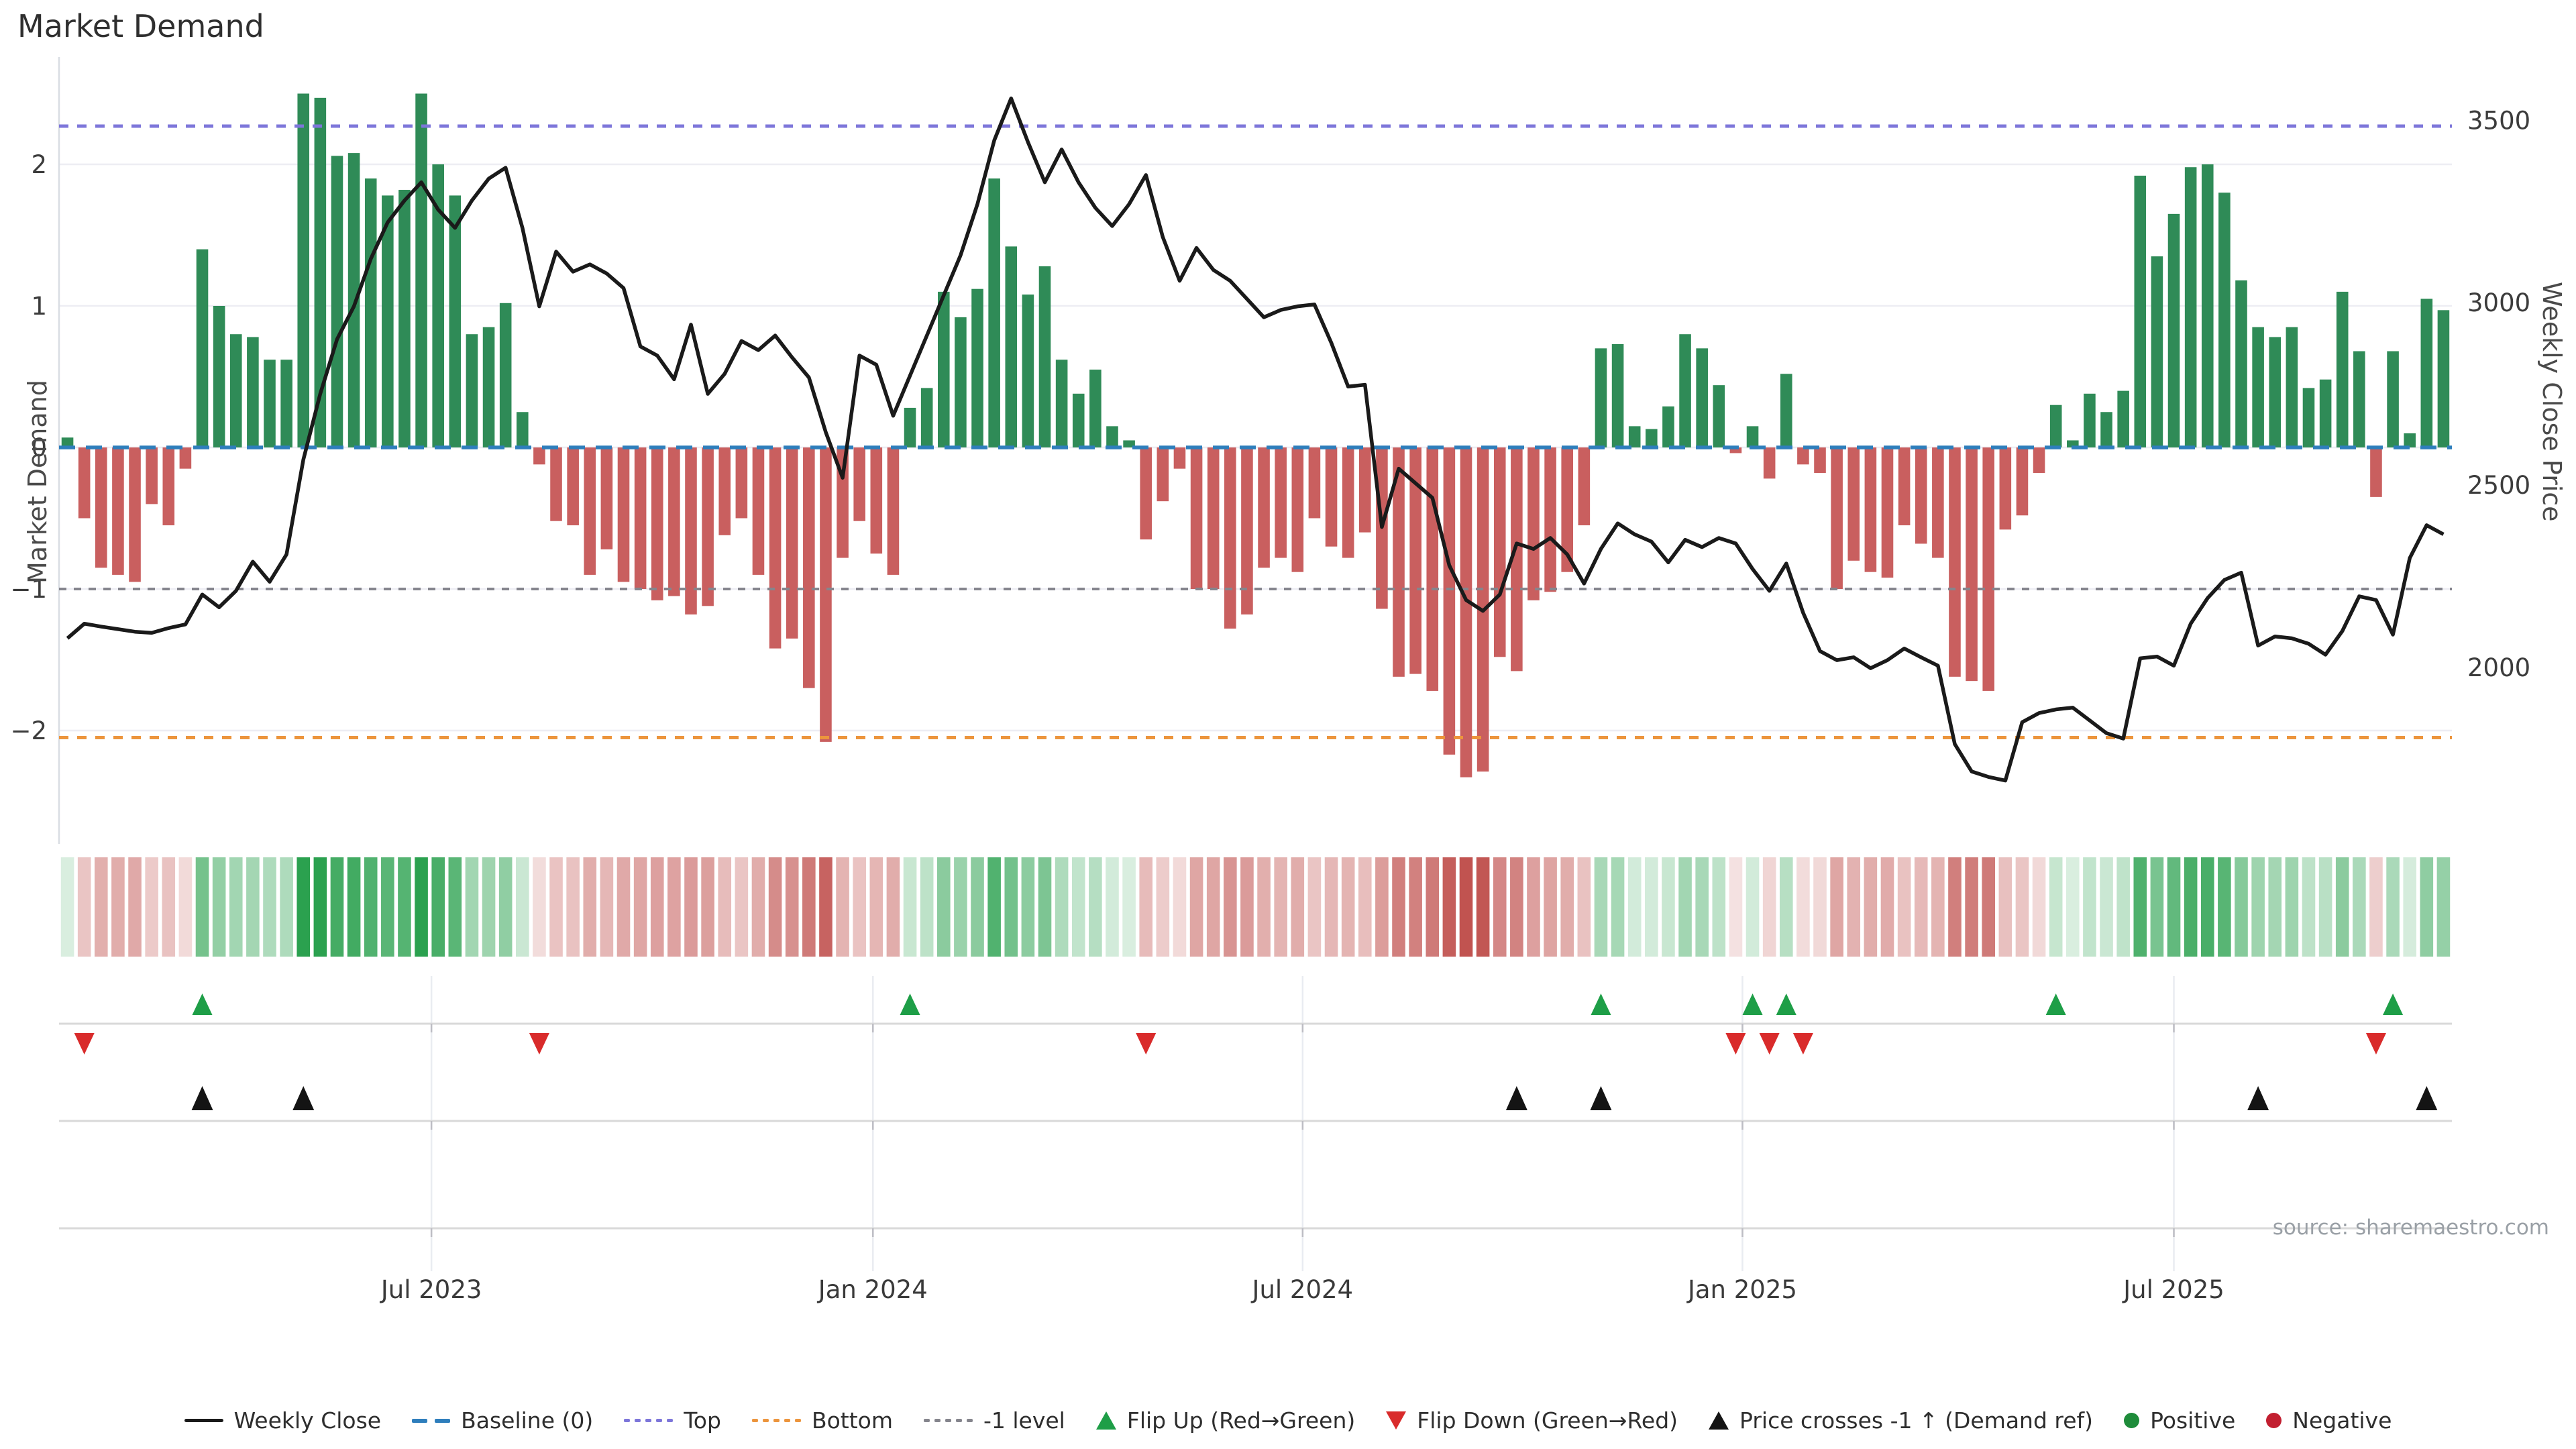 The image size is (2576, 1449). What do you see at coordinates (443, 1420) in the screenshot?
I see `dash` at bounding box center [443, 1420].